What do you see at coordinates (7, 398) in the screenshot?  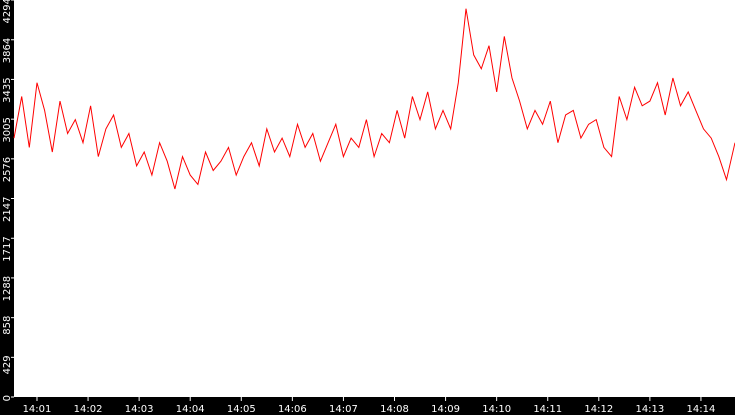 I see `y-tick-label: 0` at bounding box center [7, 398].